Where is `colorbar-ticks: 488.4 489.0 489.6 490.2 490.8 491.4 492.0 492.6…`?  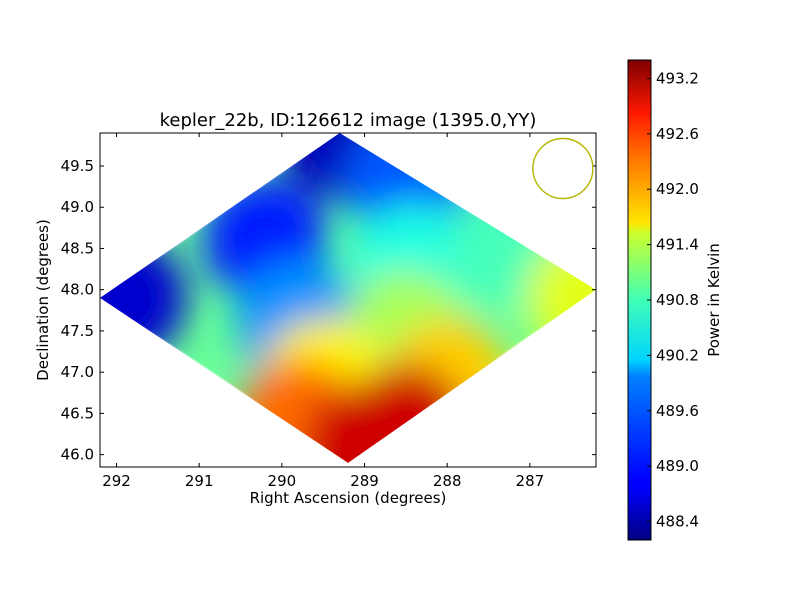 colorbar-ticks: 488.4 489.0 489.6 490.2 490.8 491.4 492.0 492.6… is located at coordinates (673, 300).